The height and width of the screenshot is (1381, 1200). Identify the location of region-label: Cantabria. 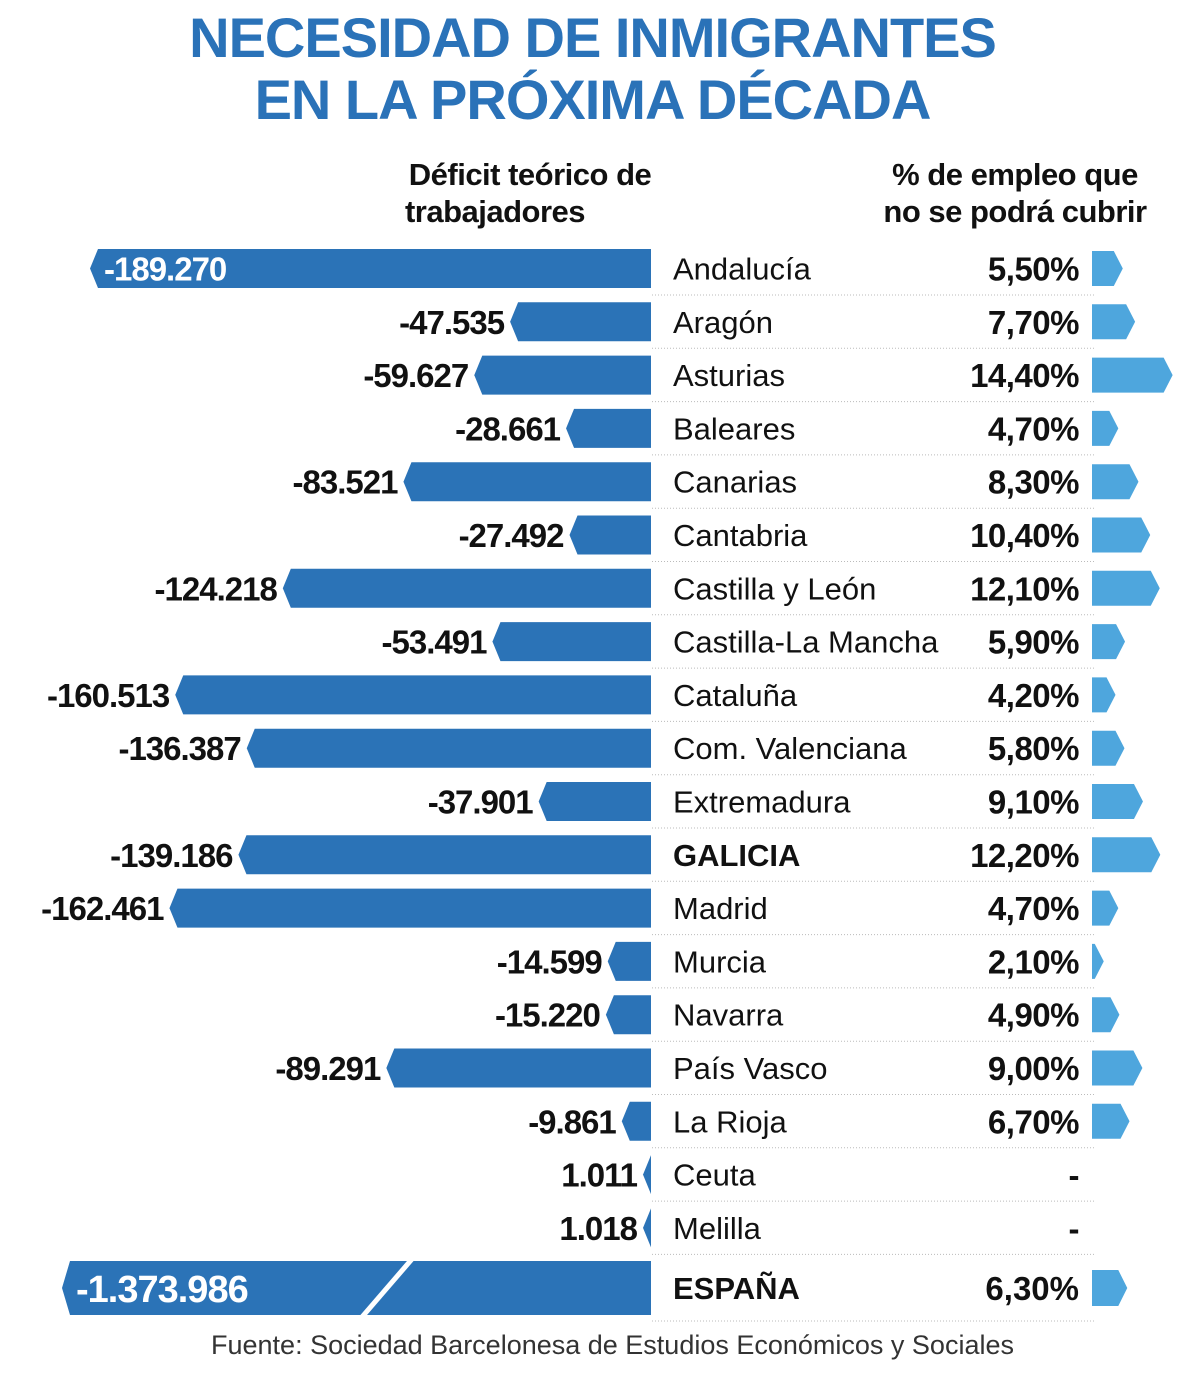
(740, 535).